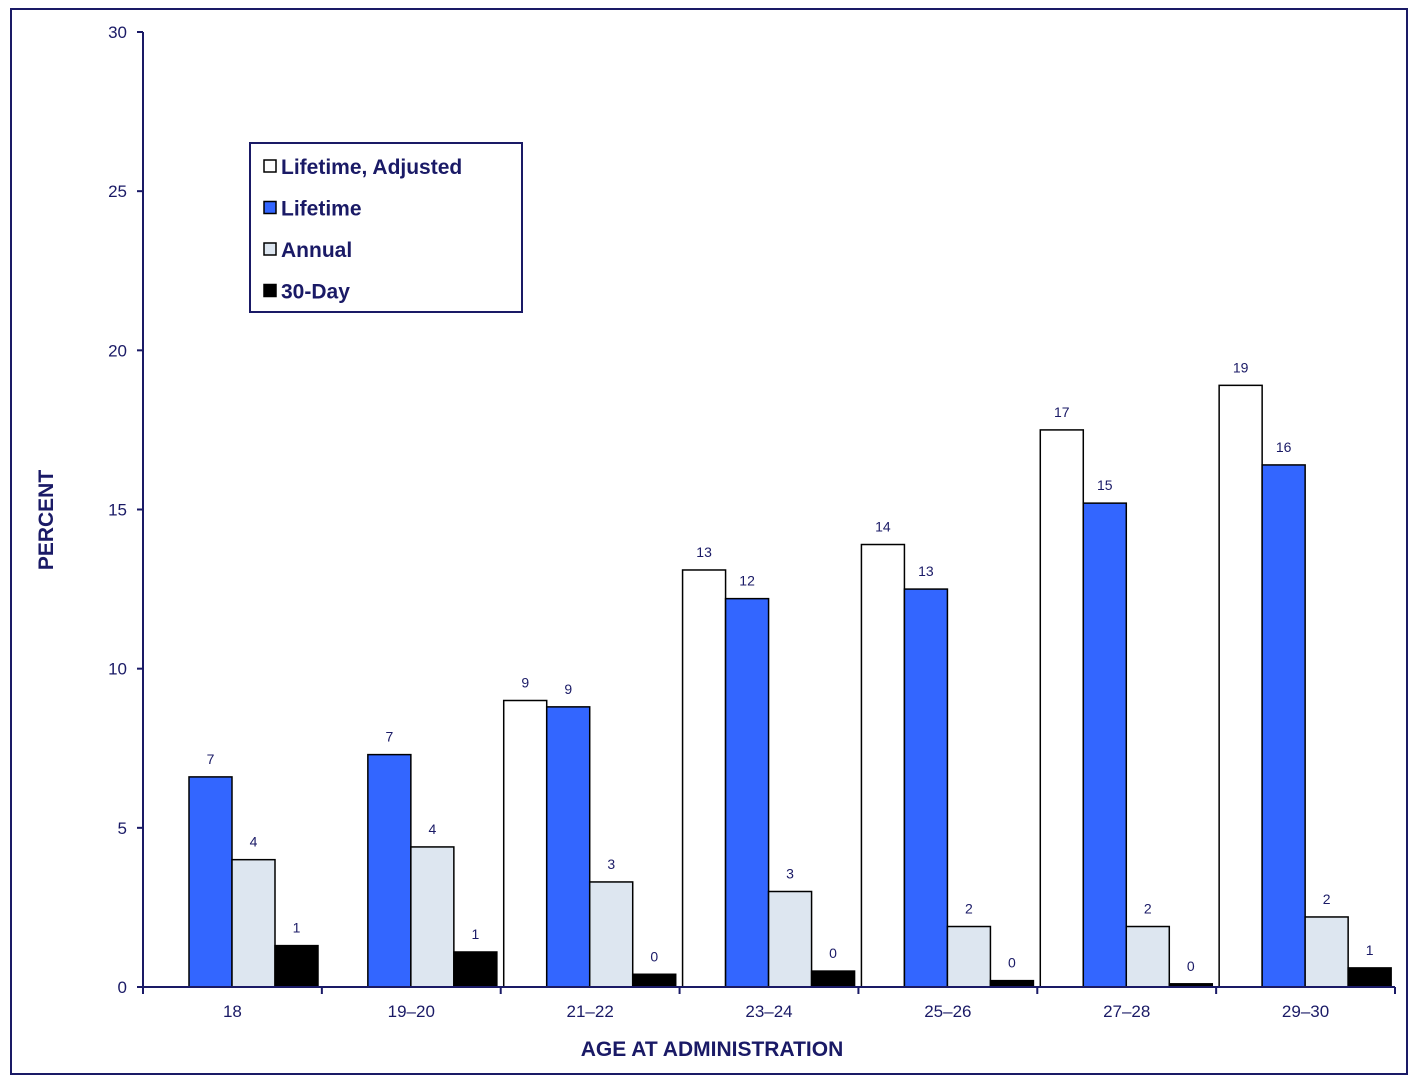  Describe the element at coordinates (883, 527) in the screenshot. I see `data-label: 14` at that location.